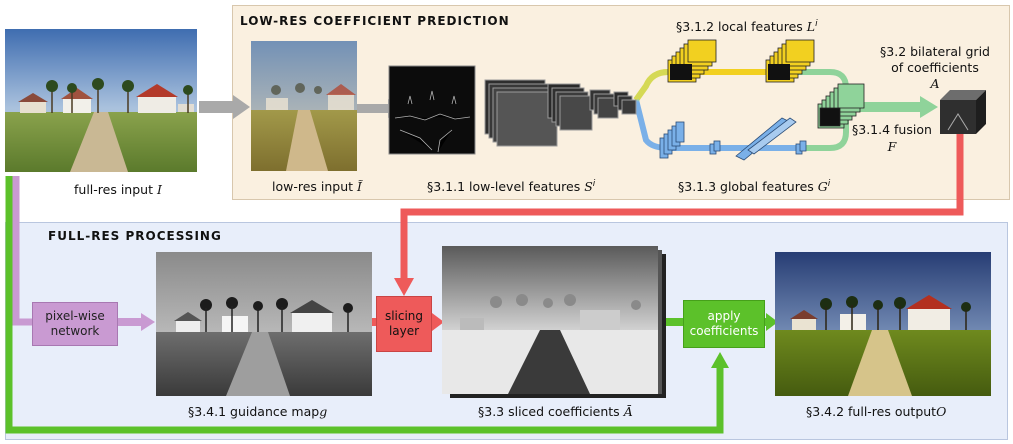 This screenshot has height=444, width=1013. I want to click on apply-coefficients-box: apply coefficients, so click(724, 324).